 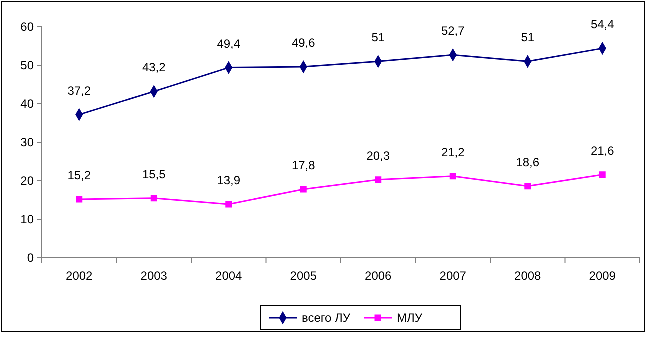 What do you see at coordinates (602, 276) in the screenshot?
I see `x-tick-label: 2009` at bounding box center [602, 276].